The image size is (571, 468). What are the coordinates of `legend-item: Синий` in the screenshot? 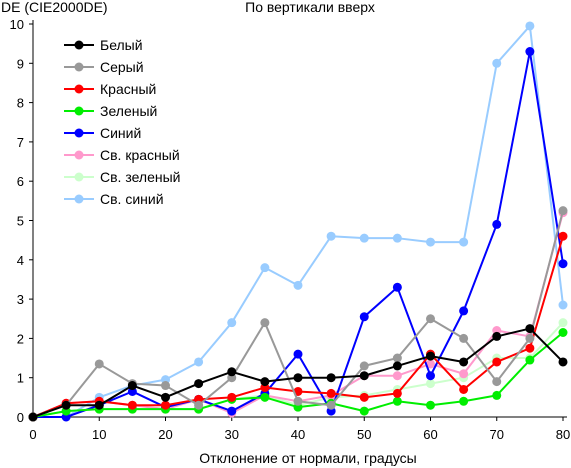 It's located at (102, 133).